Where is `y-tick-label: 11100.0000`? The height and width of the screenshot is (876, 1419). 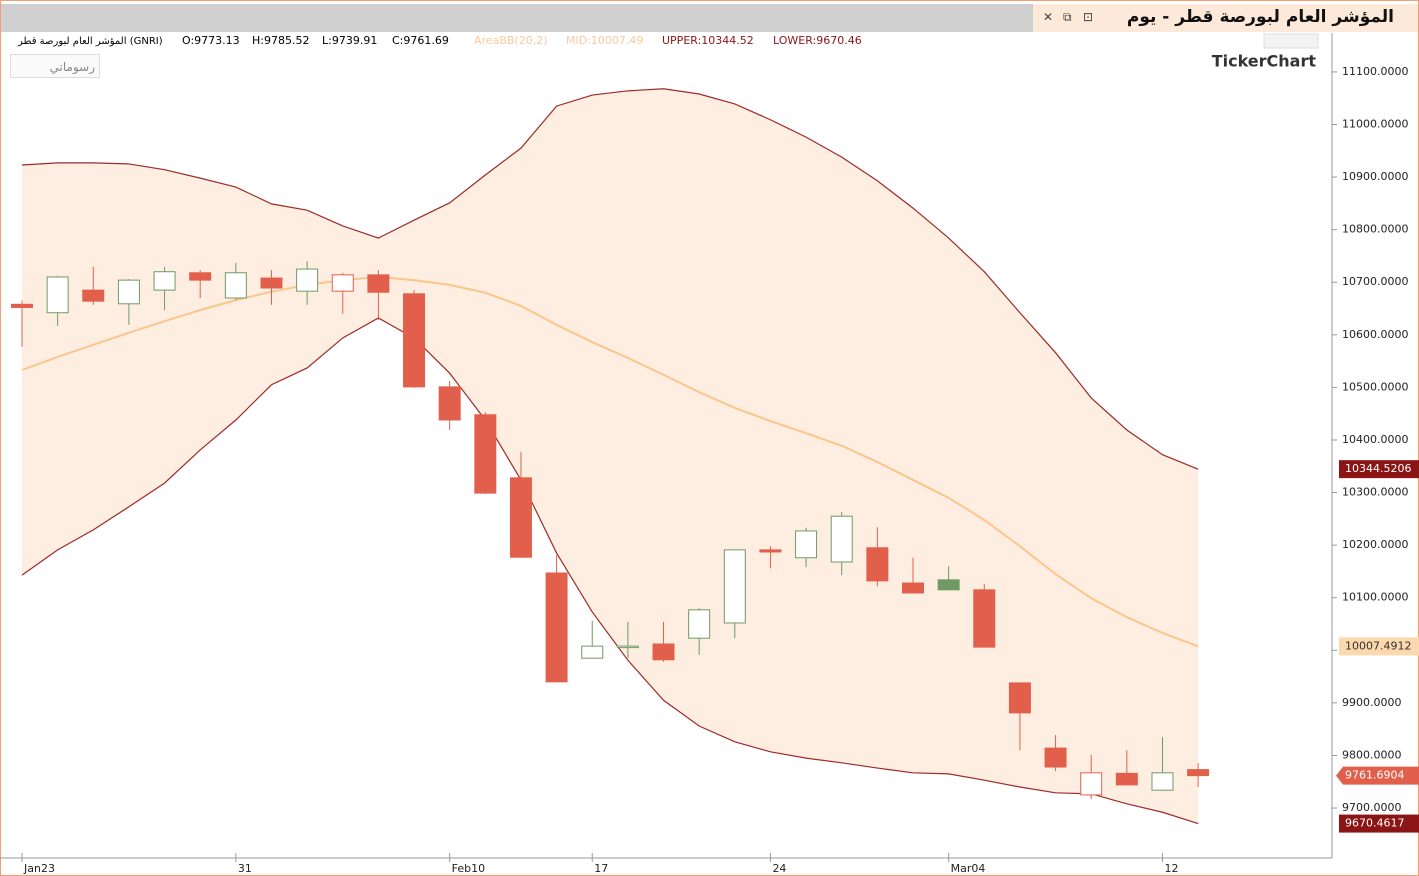 y-tick-label: 11100.0000 is located at coordinates (1375, 71).